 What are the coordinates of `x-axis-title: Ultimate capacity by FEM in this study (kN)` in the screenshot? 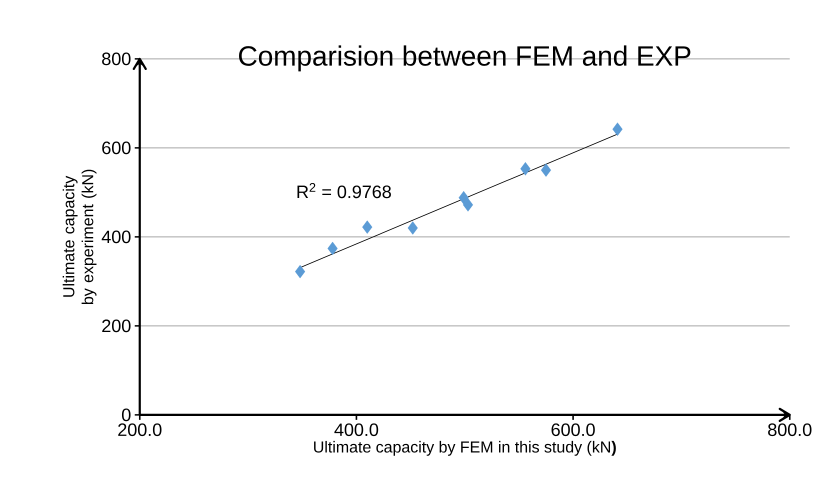 It's located at (465, 448).